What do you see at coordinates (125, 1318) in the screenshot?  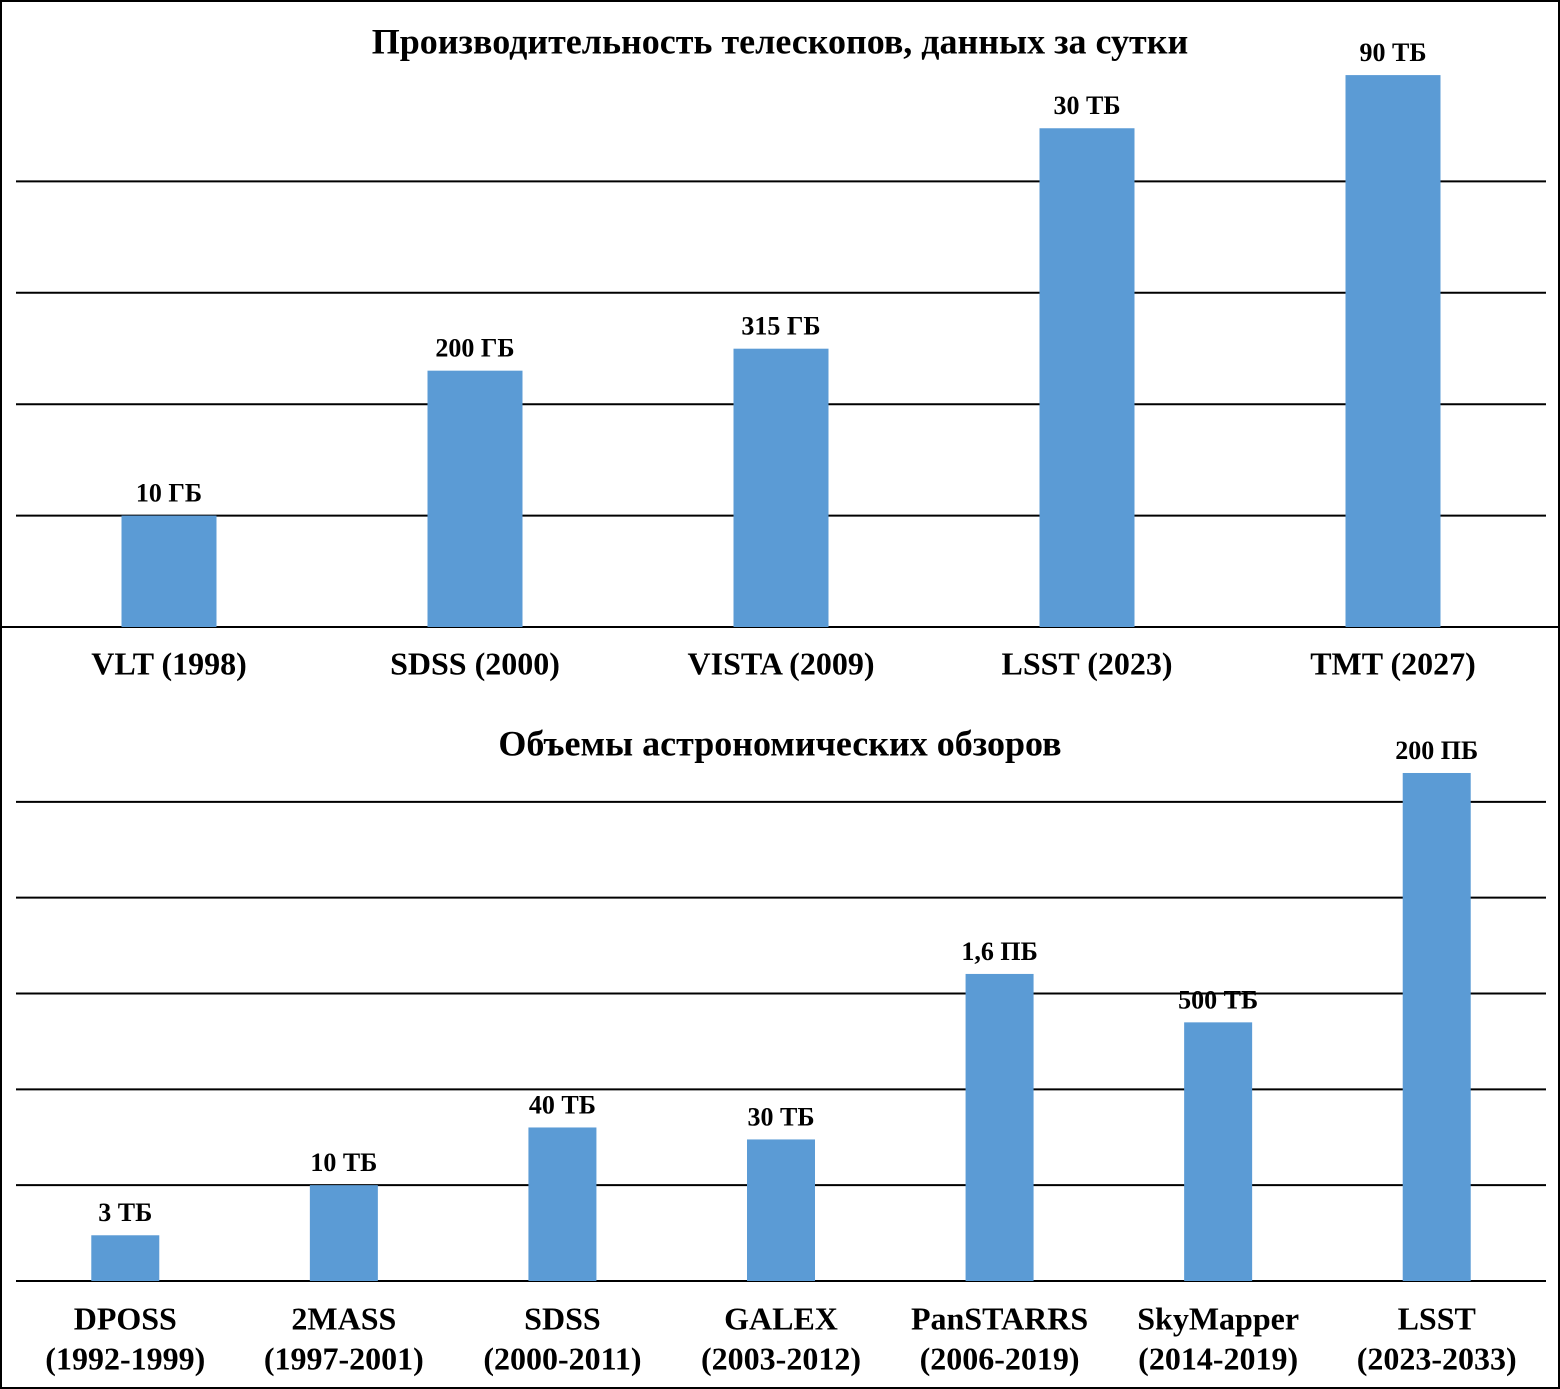 I see `x-tick-label: DPOSS` at bounding box center [125, 1318].